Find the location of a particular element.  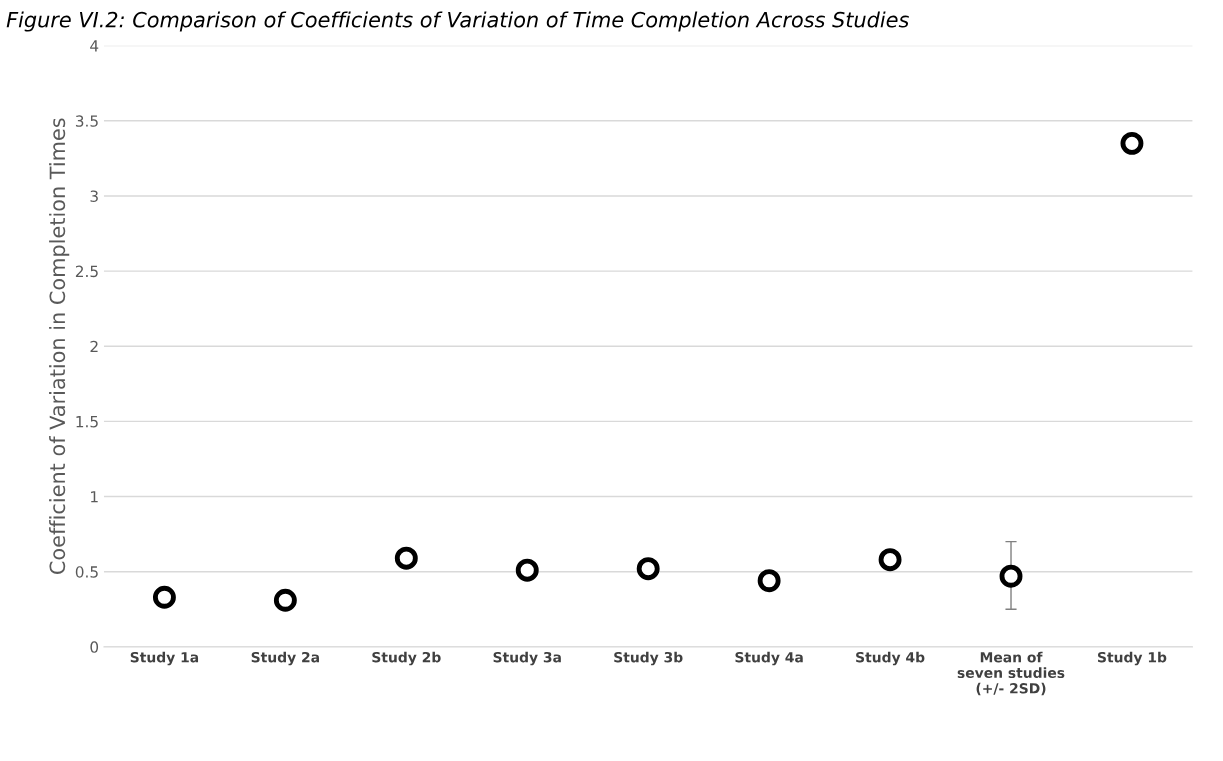

x-tick-label: Study 2a is located at coordinates (285, 658).